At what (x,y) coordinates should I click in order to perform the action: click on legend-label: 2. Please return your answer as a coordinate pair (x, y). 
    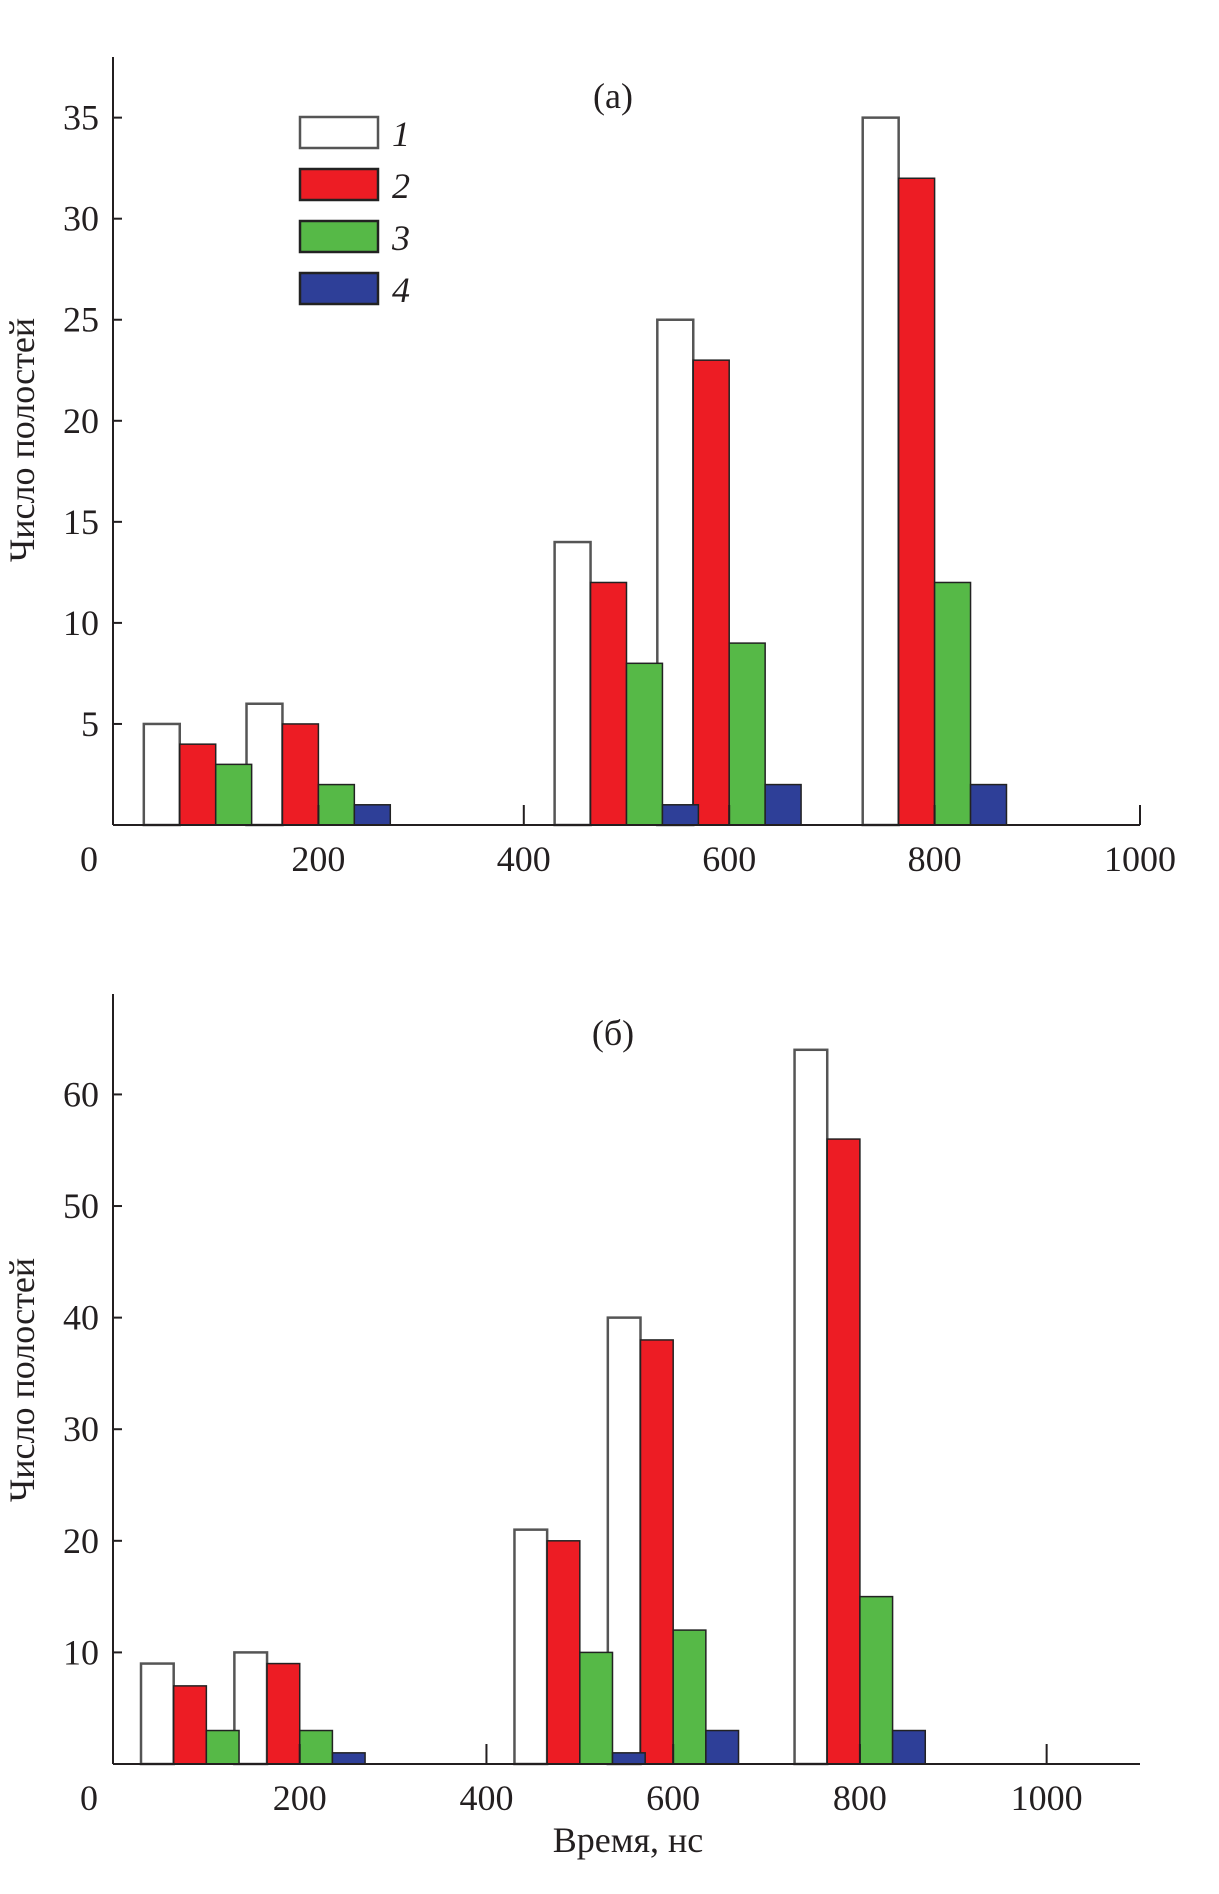
    Looking at the image, I should click on (401, 186).